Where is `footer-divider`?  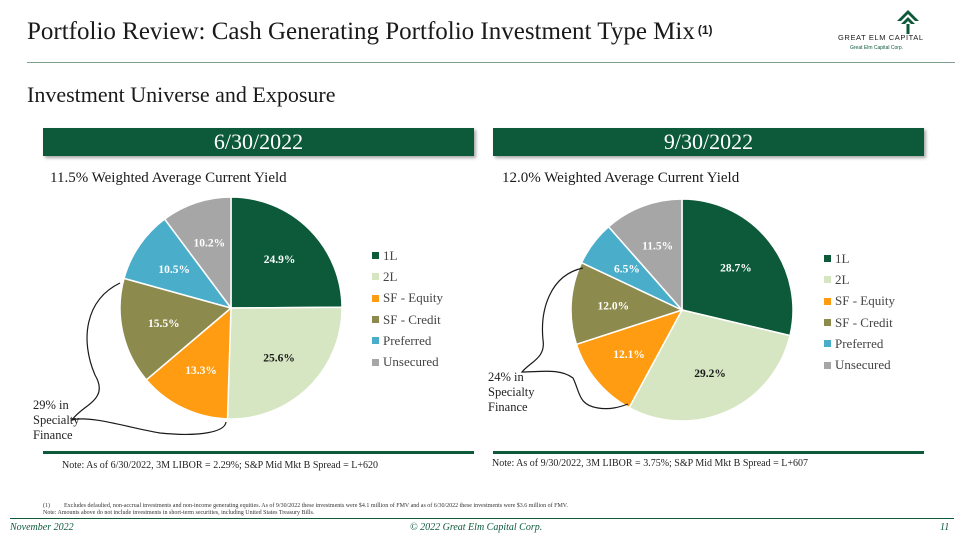
footer-divider is located at coordinates (482, 518).